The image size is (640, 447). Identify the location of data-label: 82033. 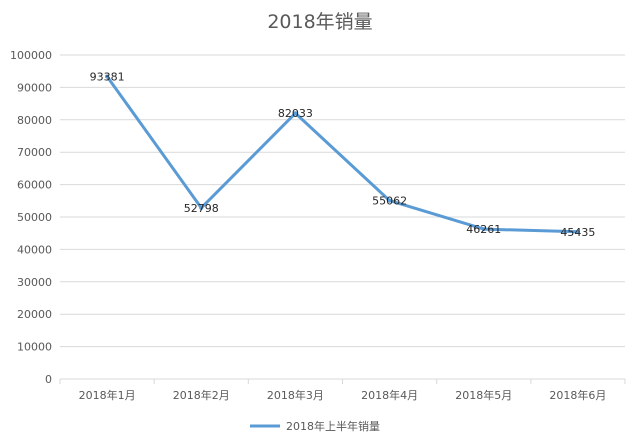
(295, 113).